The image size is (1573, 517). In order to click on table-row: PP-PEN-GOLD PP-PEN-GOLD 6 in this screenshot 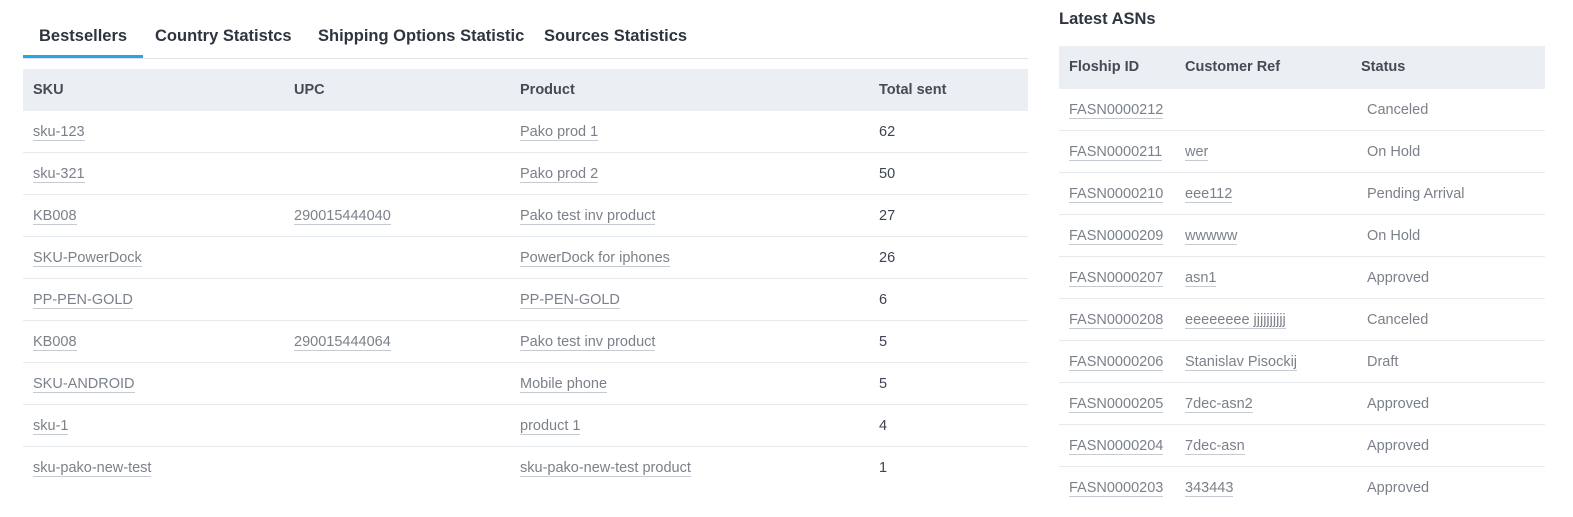, I will do `click(525, 300)`.